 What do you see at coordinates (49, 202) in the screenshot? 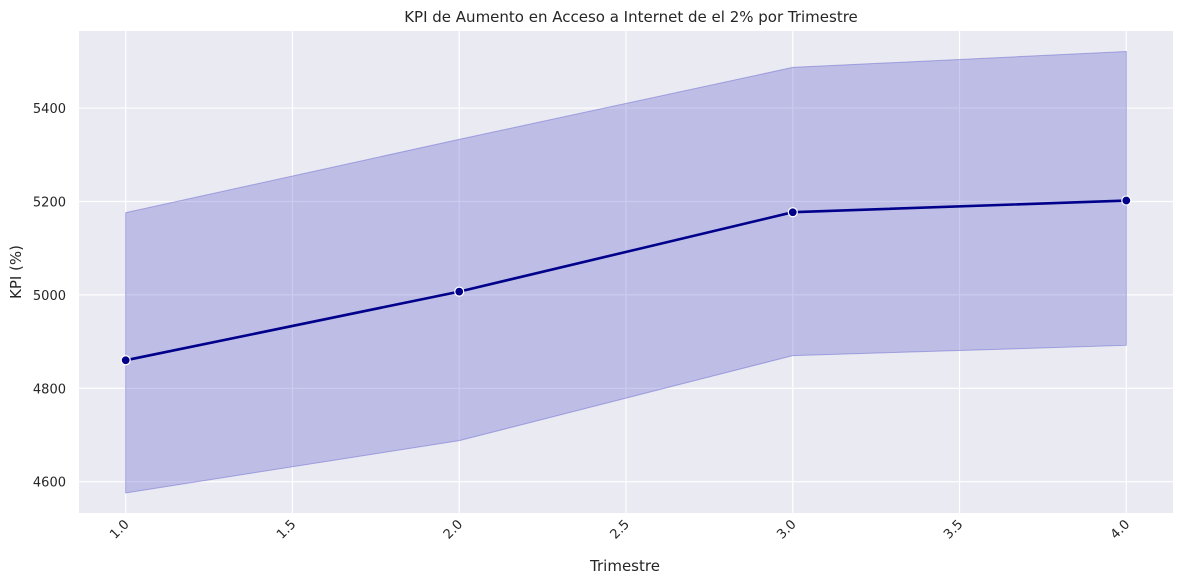
I see `y-tick-label: 5200` at bounding box center [49, 202].